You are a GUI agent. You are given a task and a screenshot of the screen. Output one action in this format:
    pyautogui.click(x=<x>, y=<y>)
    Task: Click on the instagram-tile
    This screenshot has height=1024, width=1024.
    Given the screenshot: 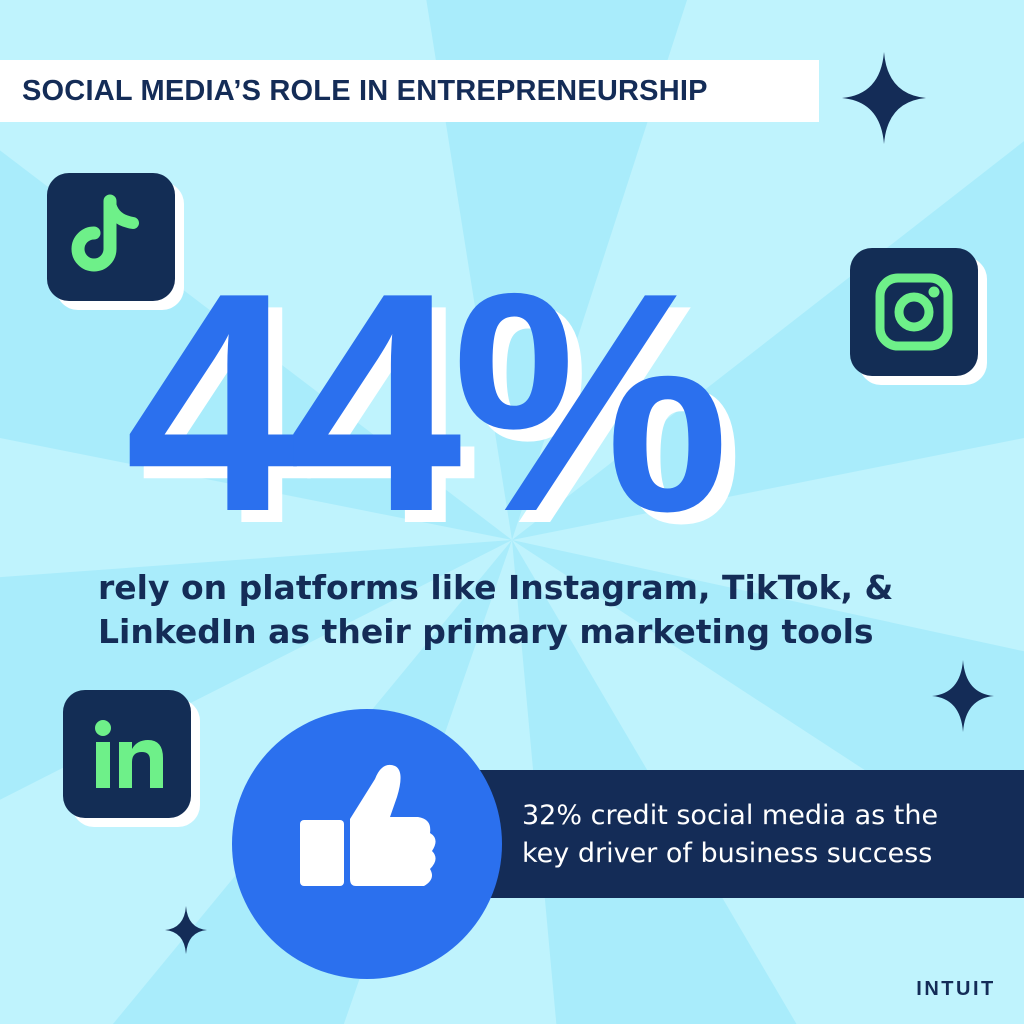 What is the action you would take?
    pyautogui.click(x=918, y=316)
    